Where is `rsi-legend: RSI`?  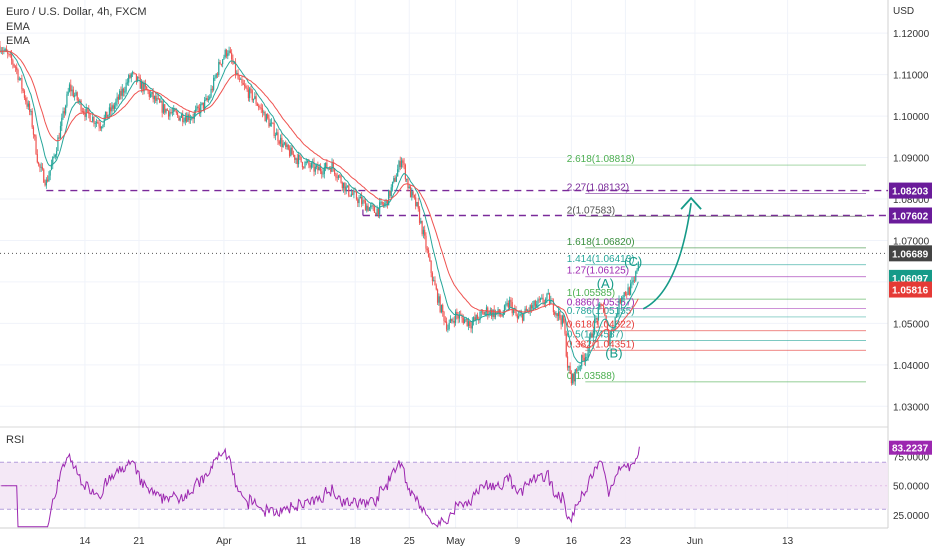
rsi-legend: RSI is located at coordinates (15, 440).